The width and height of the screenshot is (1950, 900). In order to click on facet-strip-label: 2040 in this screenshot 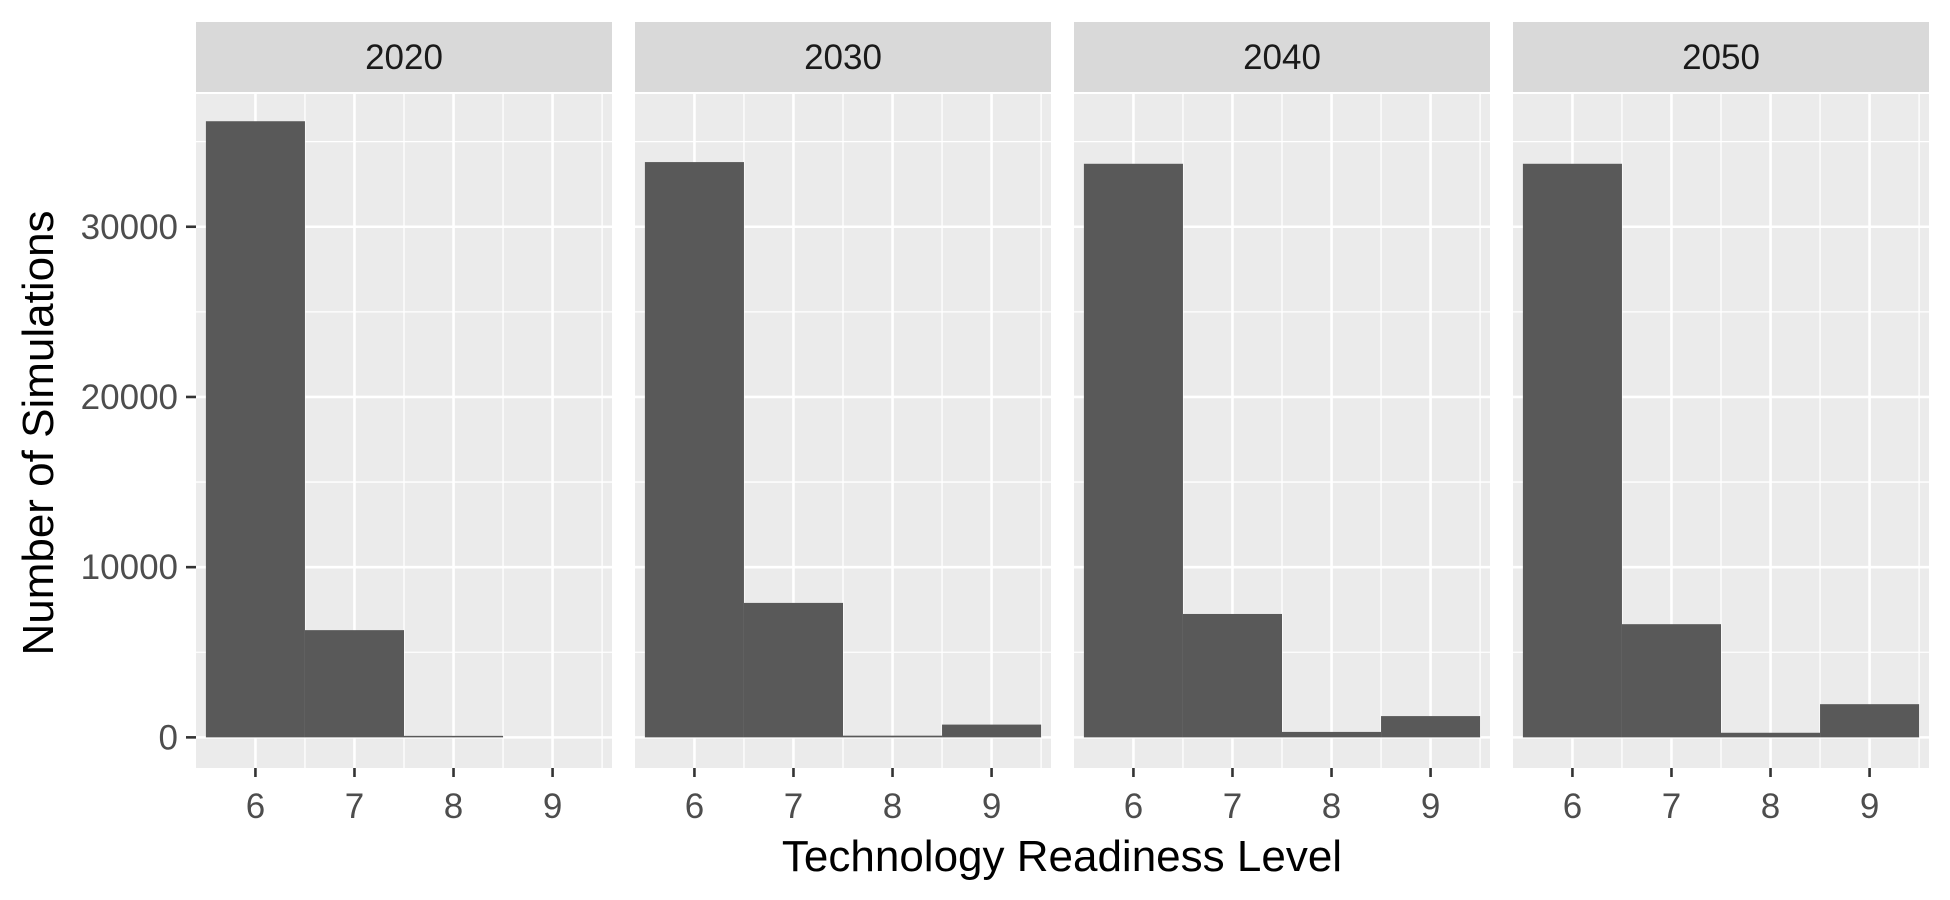, I will do `click(1282, 57)`.